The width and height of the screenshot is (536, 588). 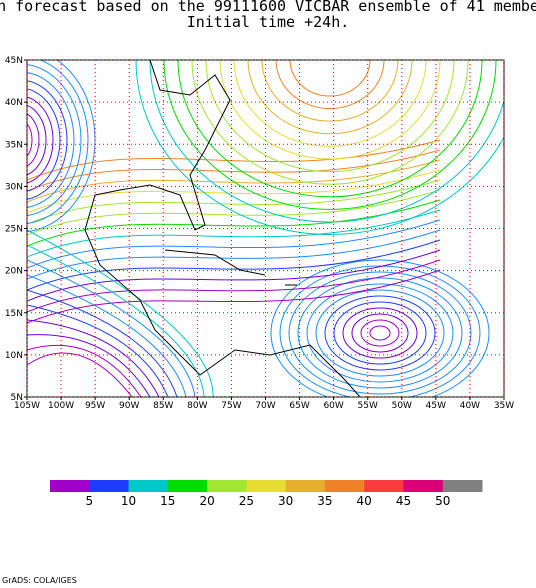 I want to click on colorbar-label: 15, so click(x=167, y=501).